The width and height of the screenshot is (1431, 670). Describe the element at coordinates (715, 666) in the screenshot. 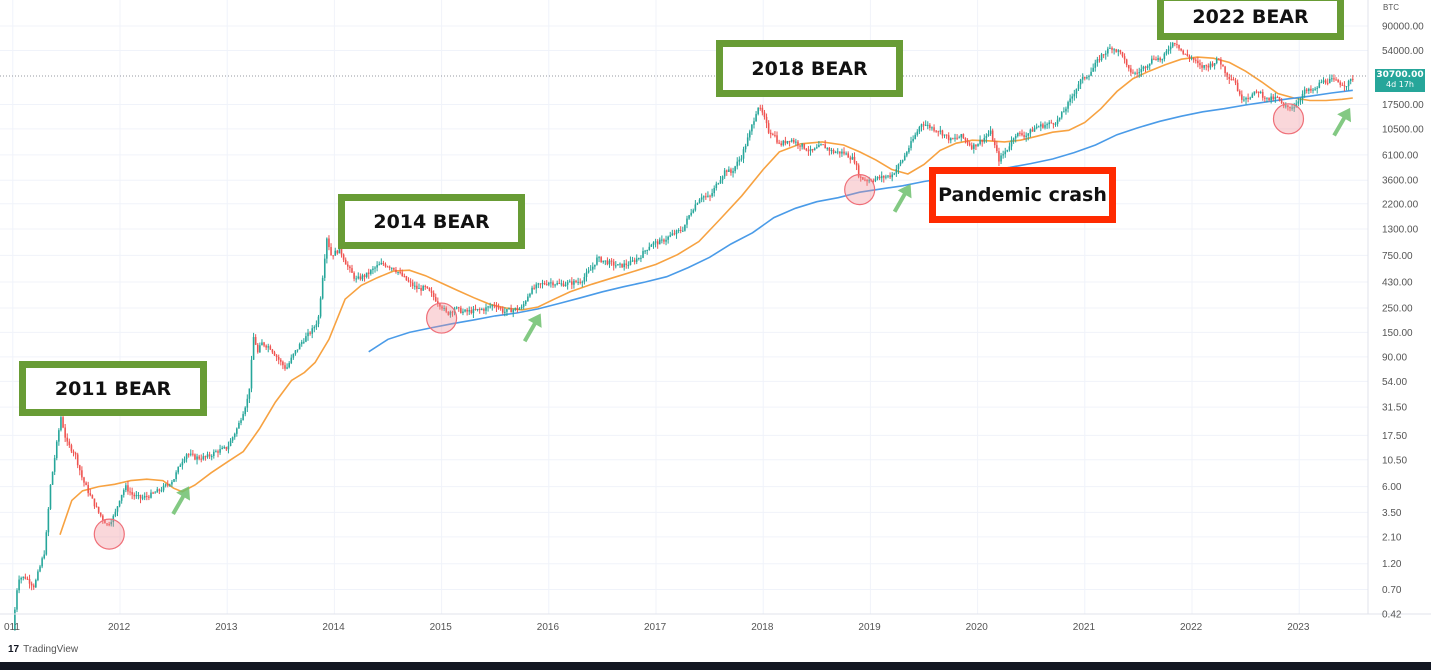

I see `bottom-bar` at that location.